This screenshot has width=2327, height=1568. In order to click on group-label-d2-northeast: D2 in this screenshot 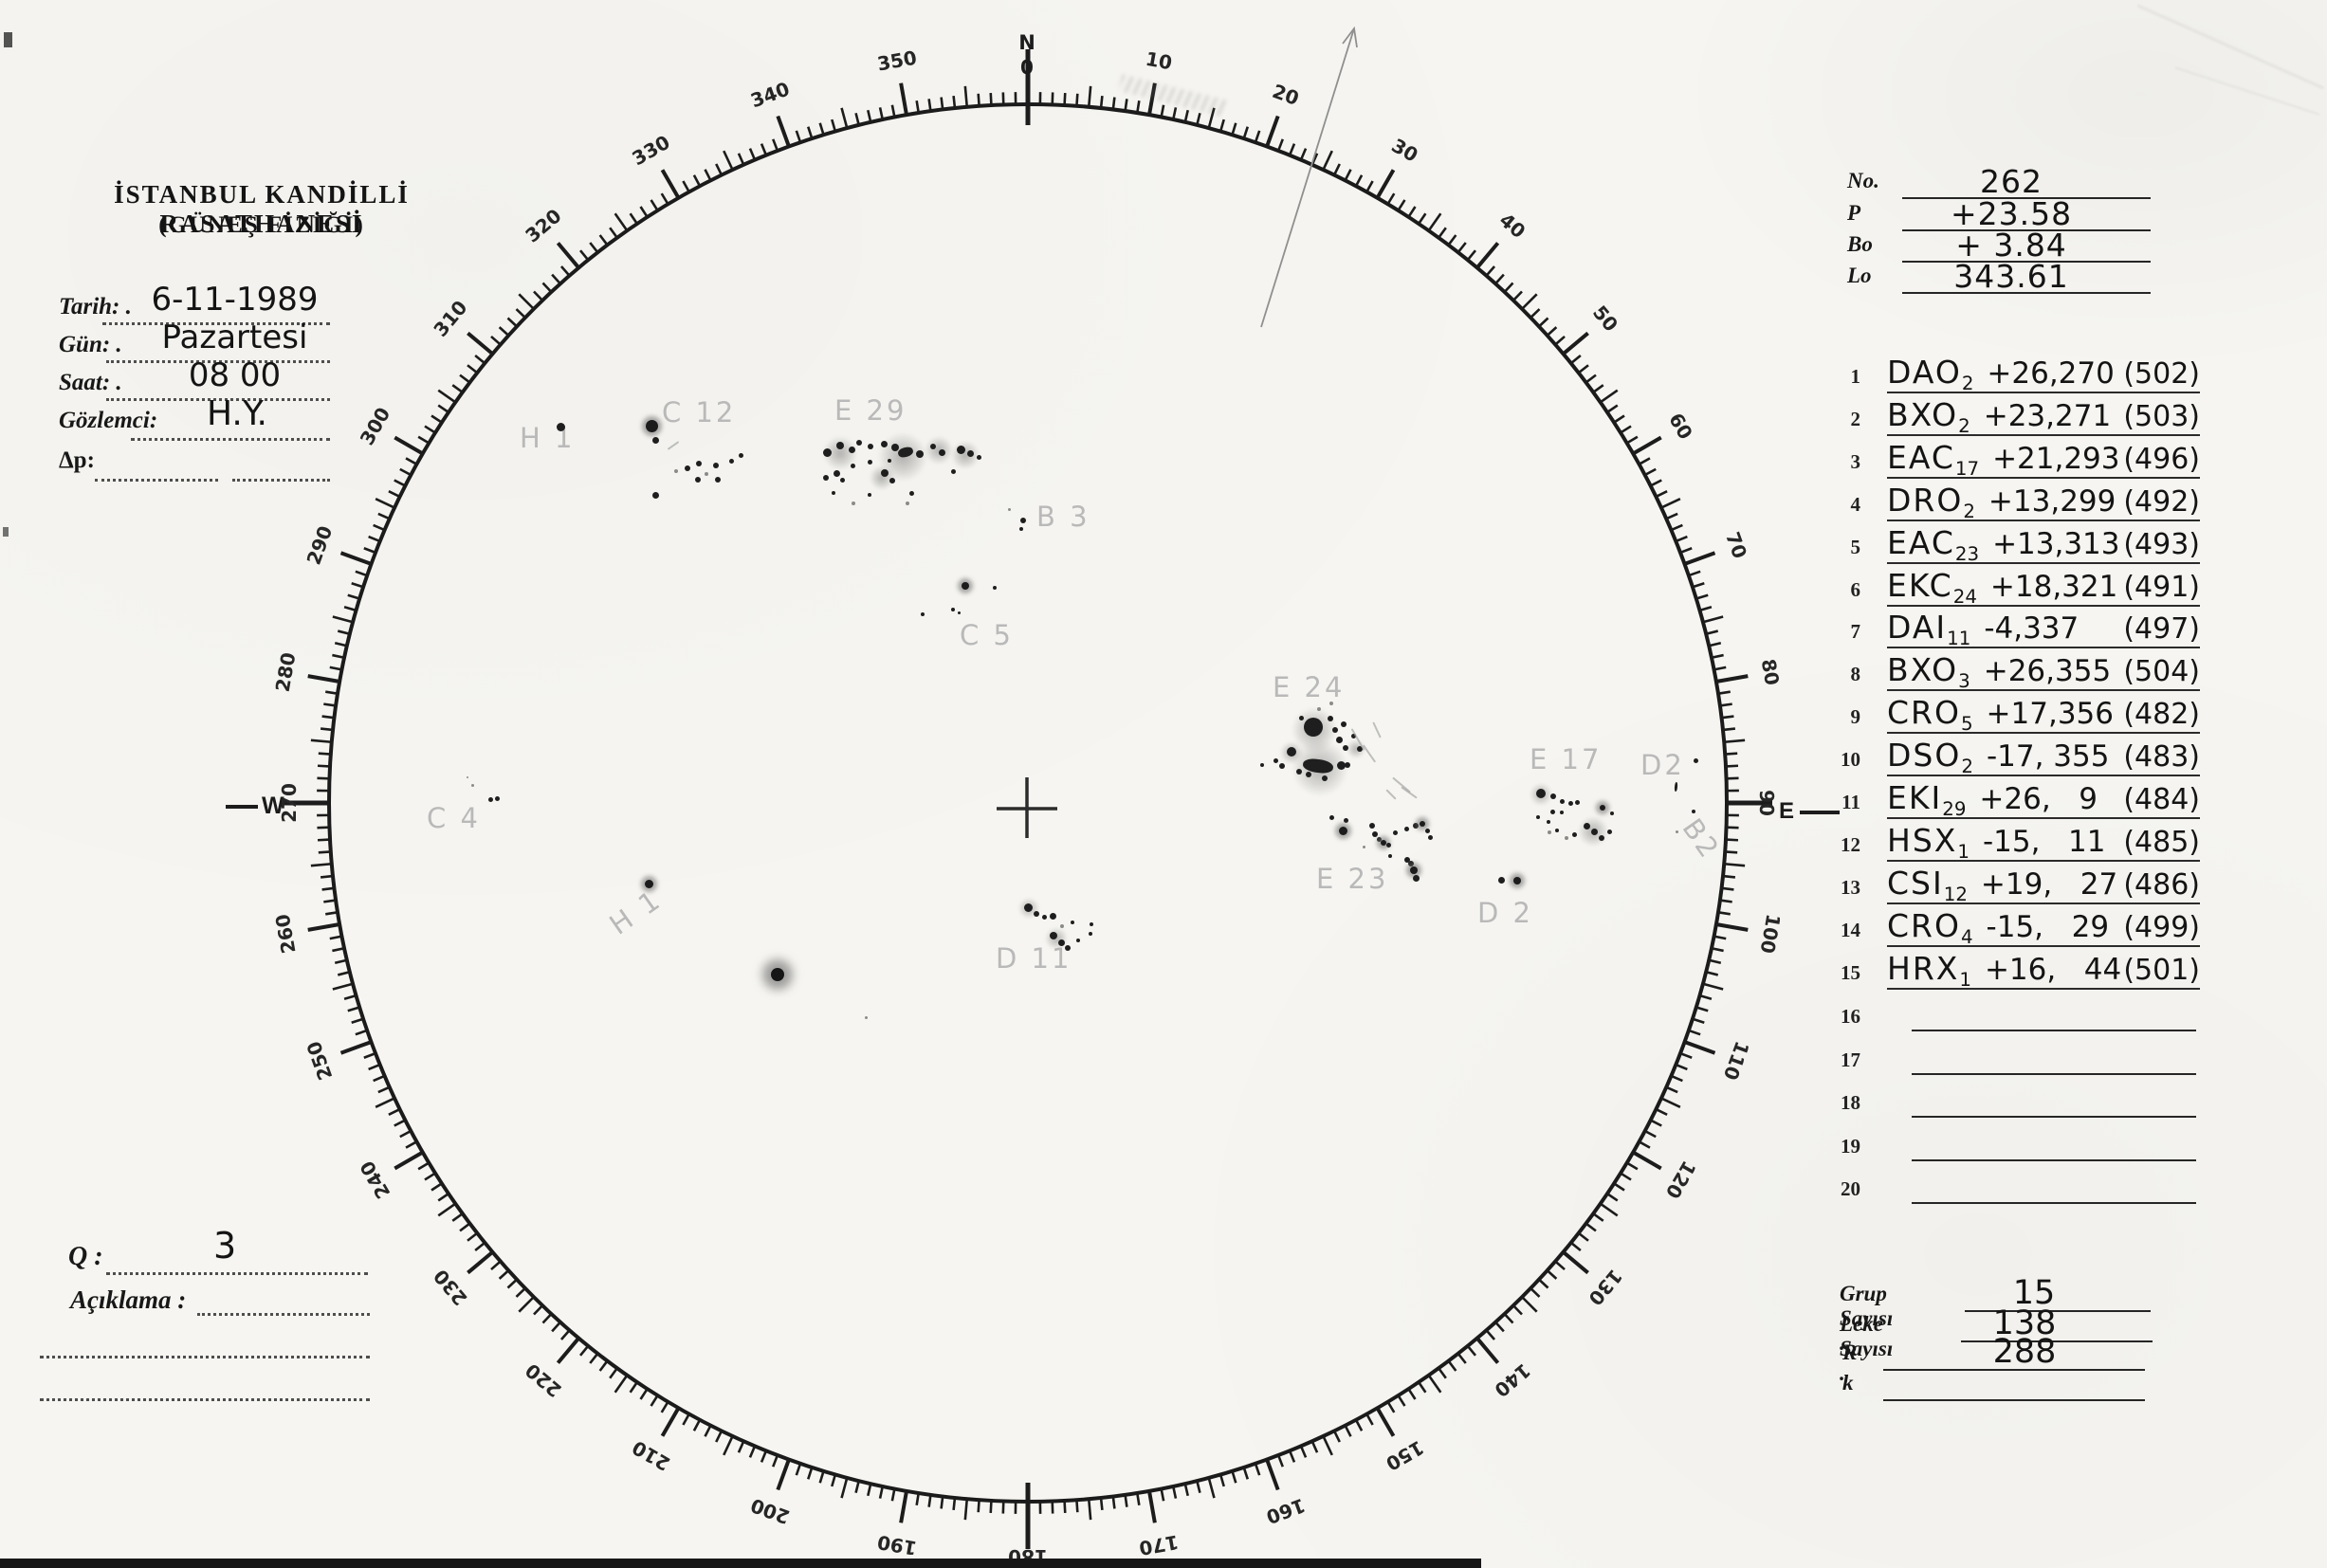, I will do `click(1662, 765)`.